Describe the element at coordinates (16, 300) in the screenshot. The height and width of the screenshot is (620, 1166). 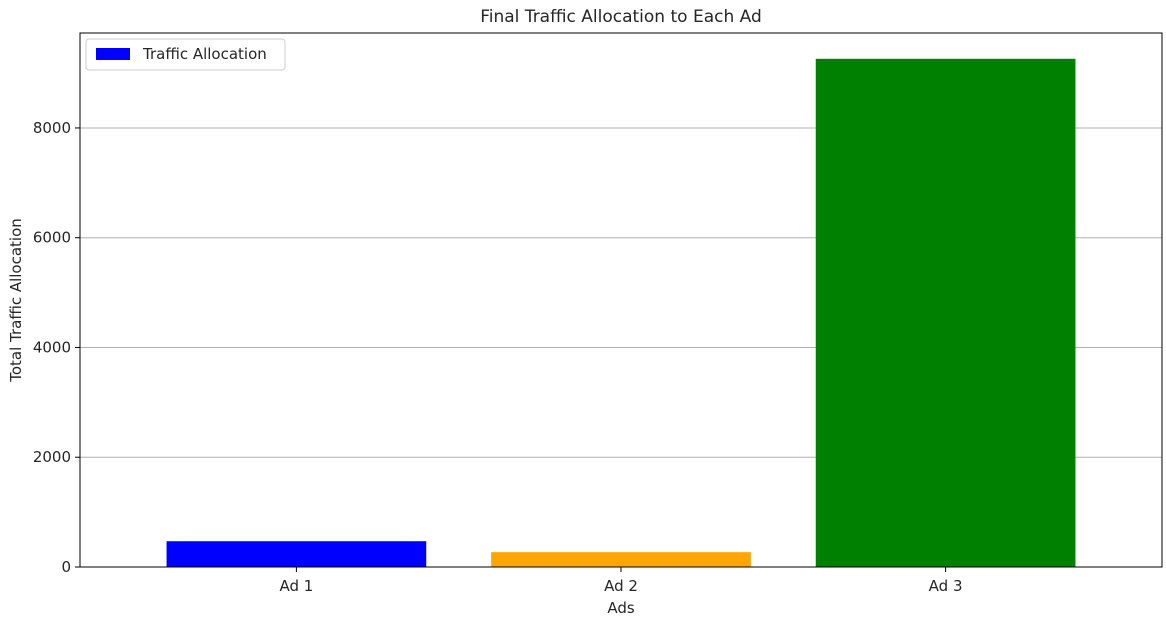
I see `y-axis-label: Total Traffic Allocation` at that location.